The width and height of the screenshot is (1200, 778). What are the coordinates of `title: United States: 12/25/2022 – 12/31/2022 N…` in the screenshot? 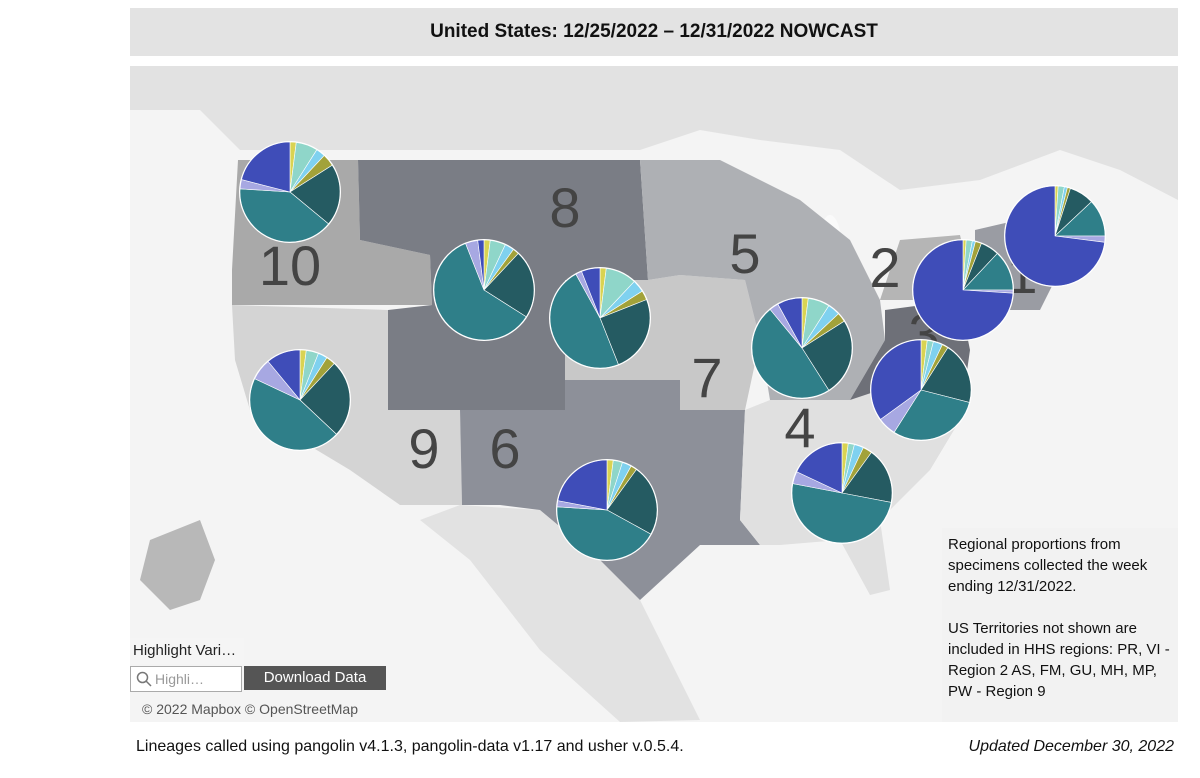 It's located at (654, 32).